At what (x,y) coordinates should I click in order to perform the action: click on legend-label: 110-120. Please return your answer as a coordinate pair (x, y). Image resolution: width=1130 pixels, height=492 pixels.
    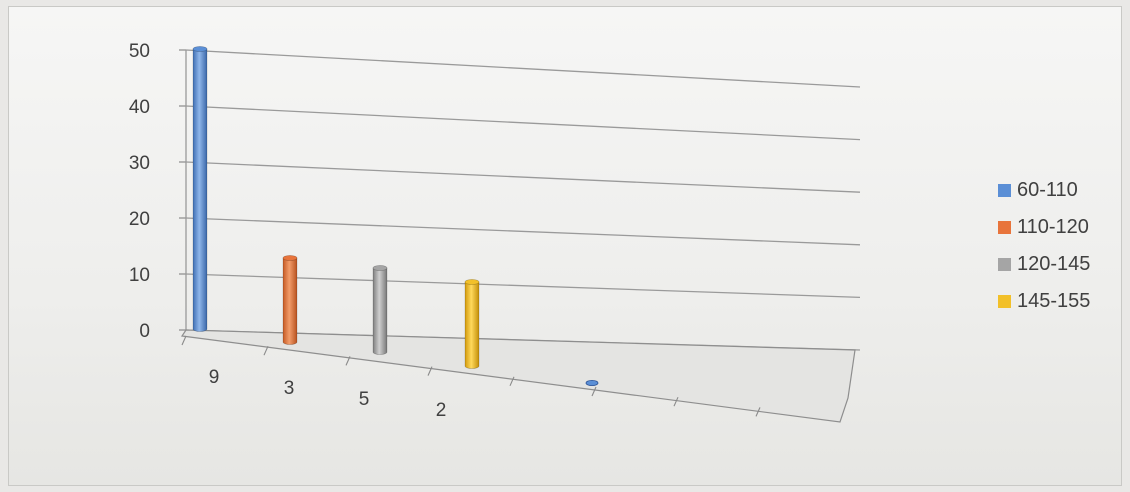
    Looking at the image, I should click on (1053, 227).